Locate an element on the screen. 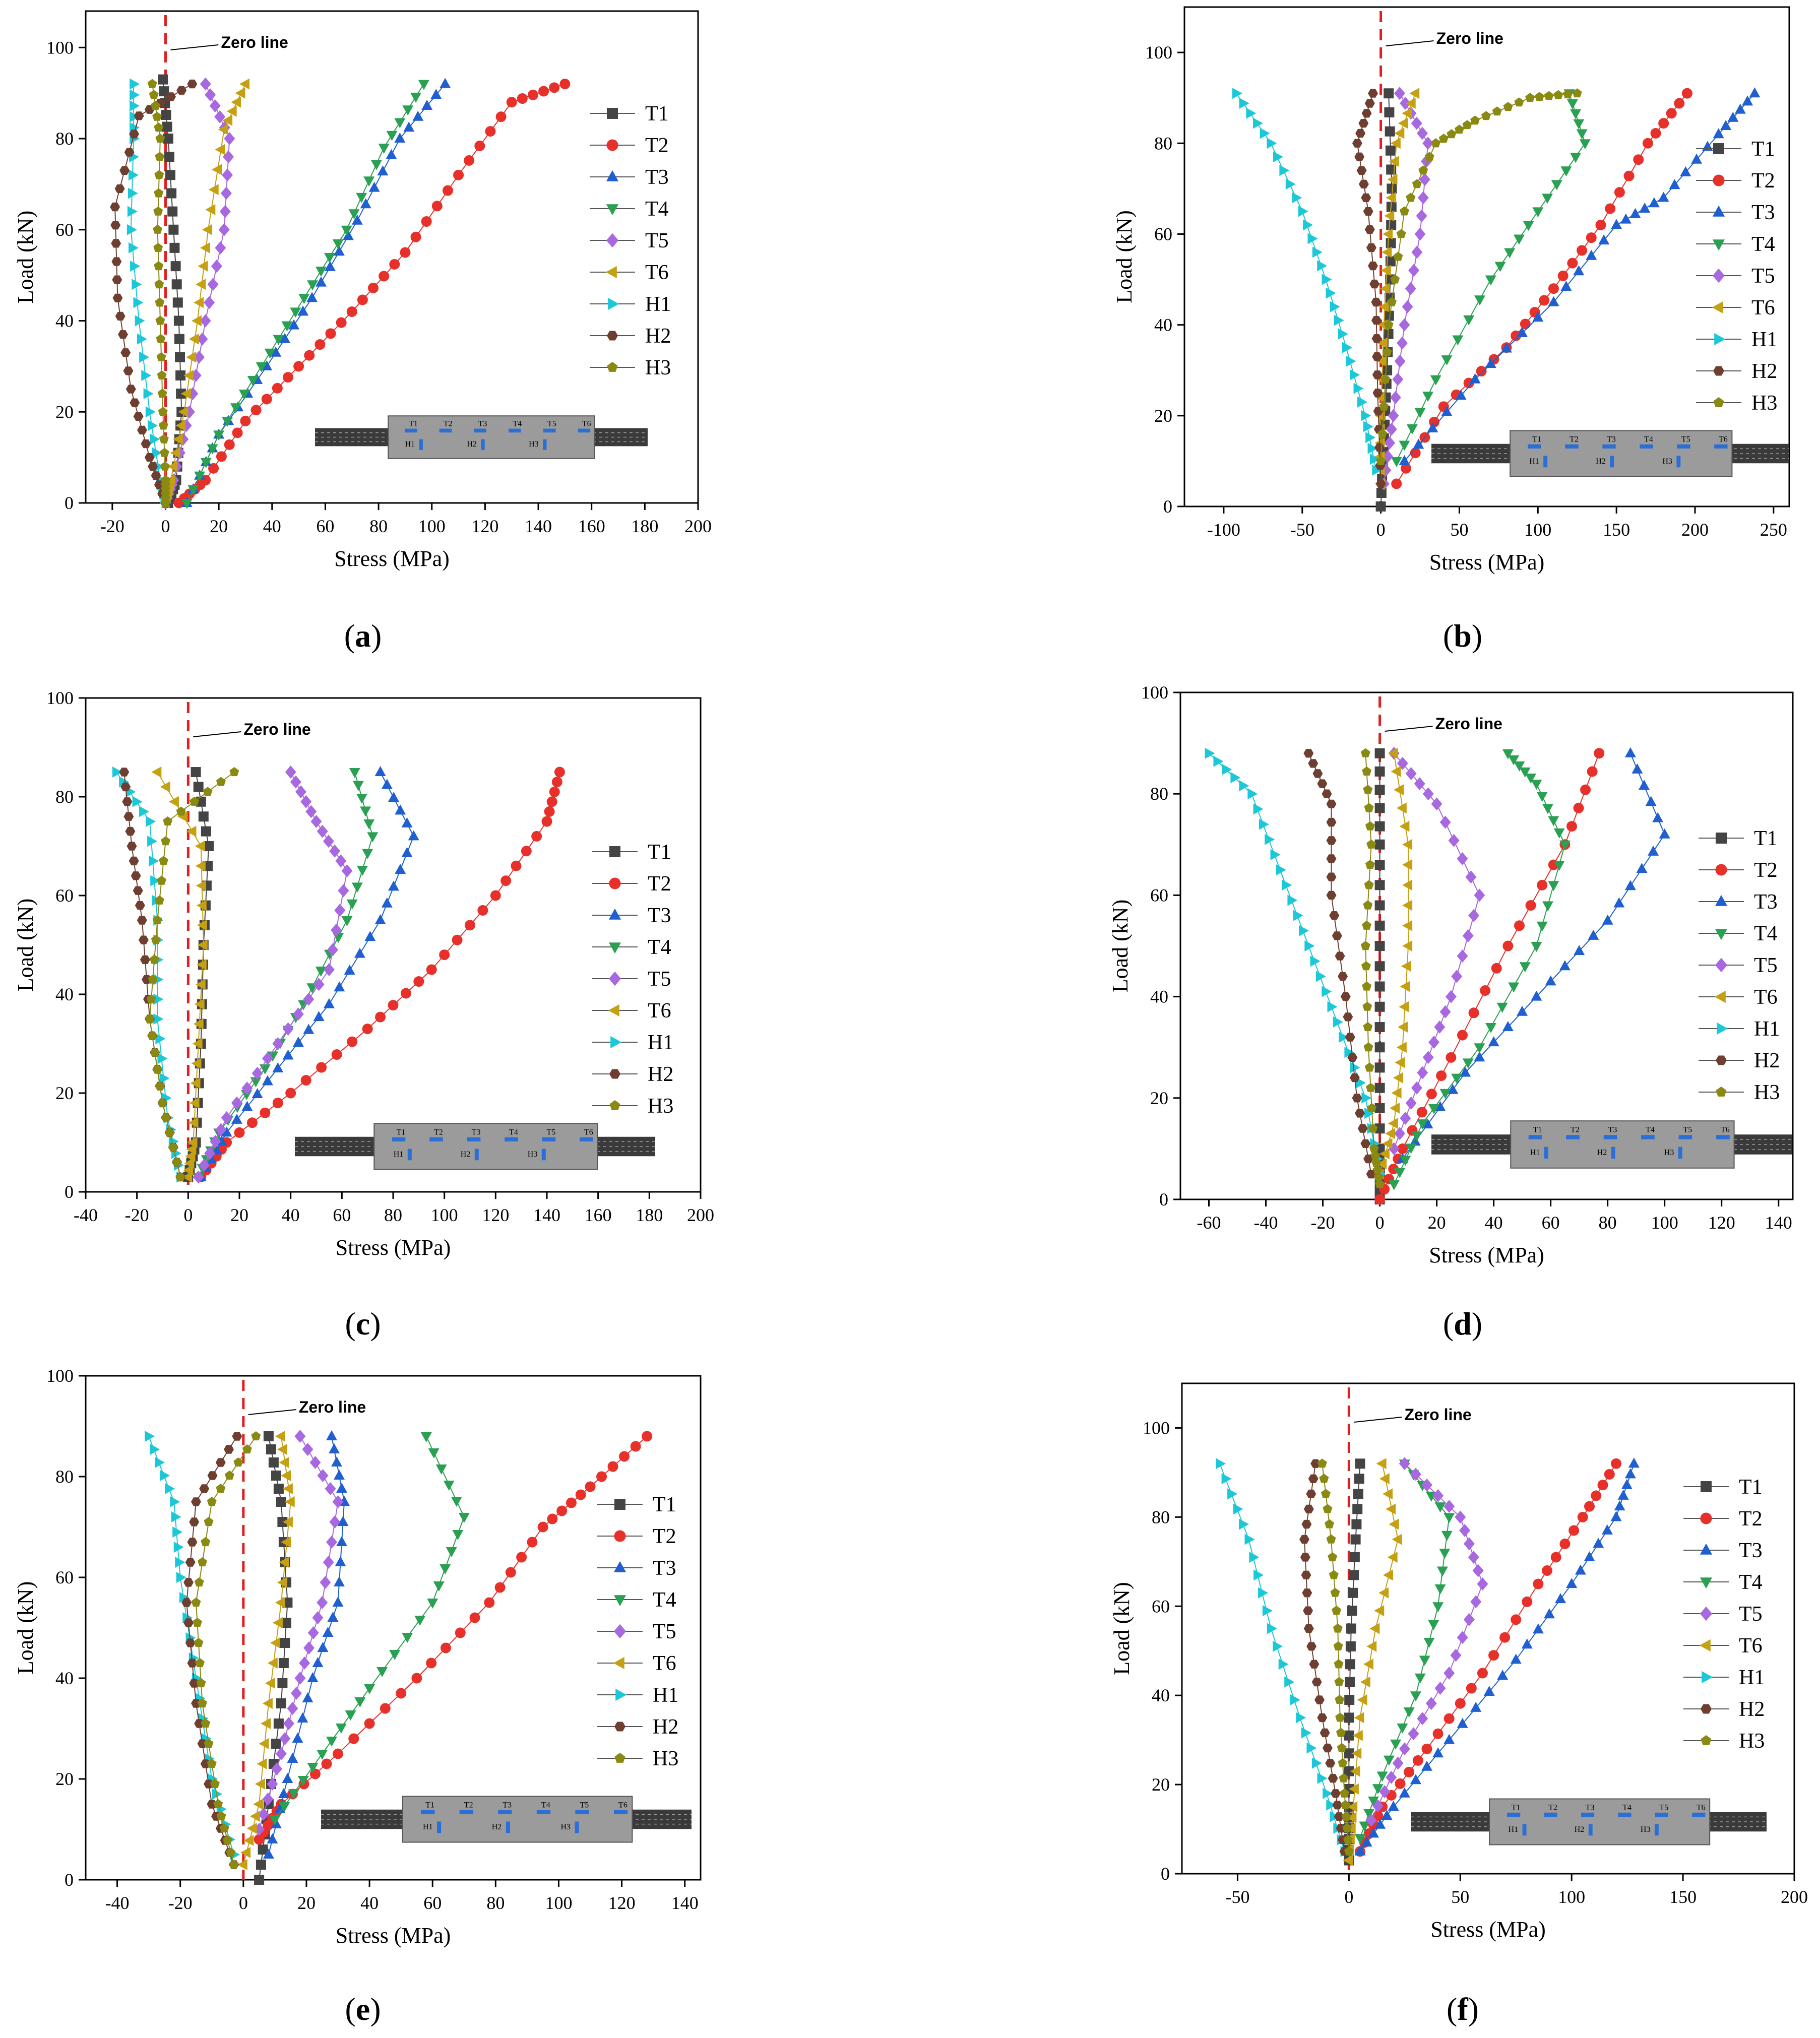 The image size is (1820, 2038). legend-label: H1 is located at coordinates (658, 304).